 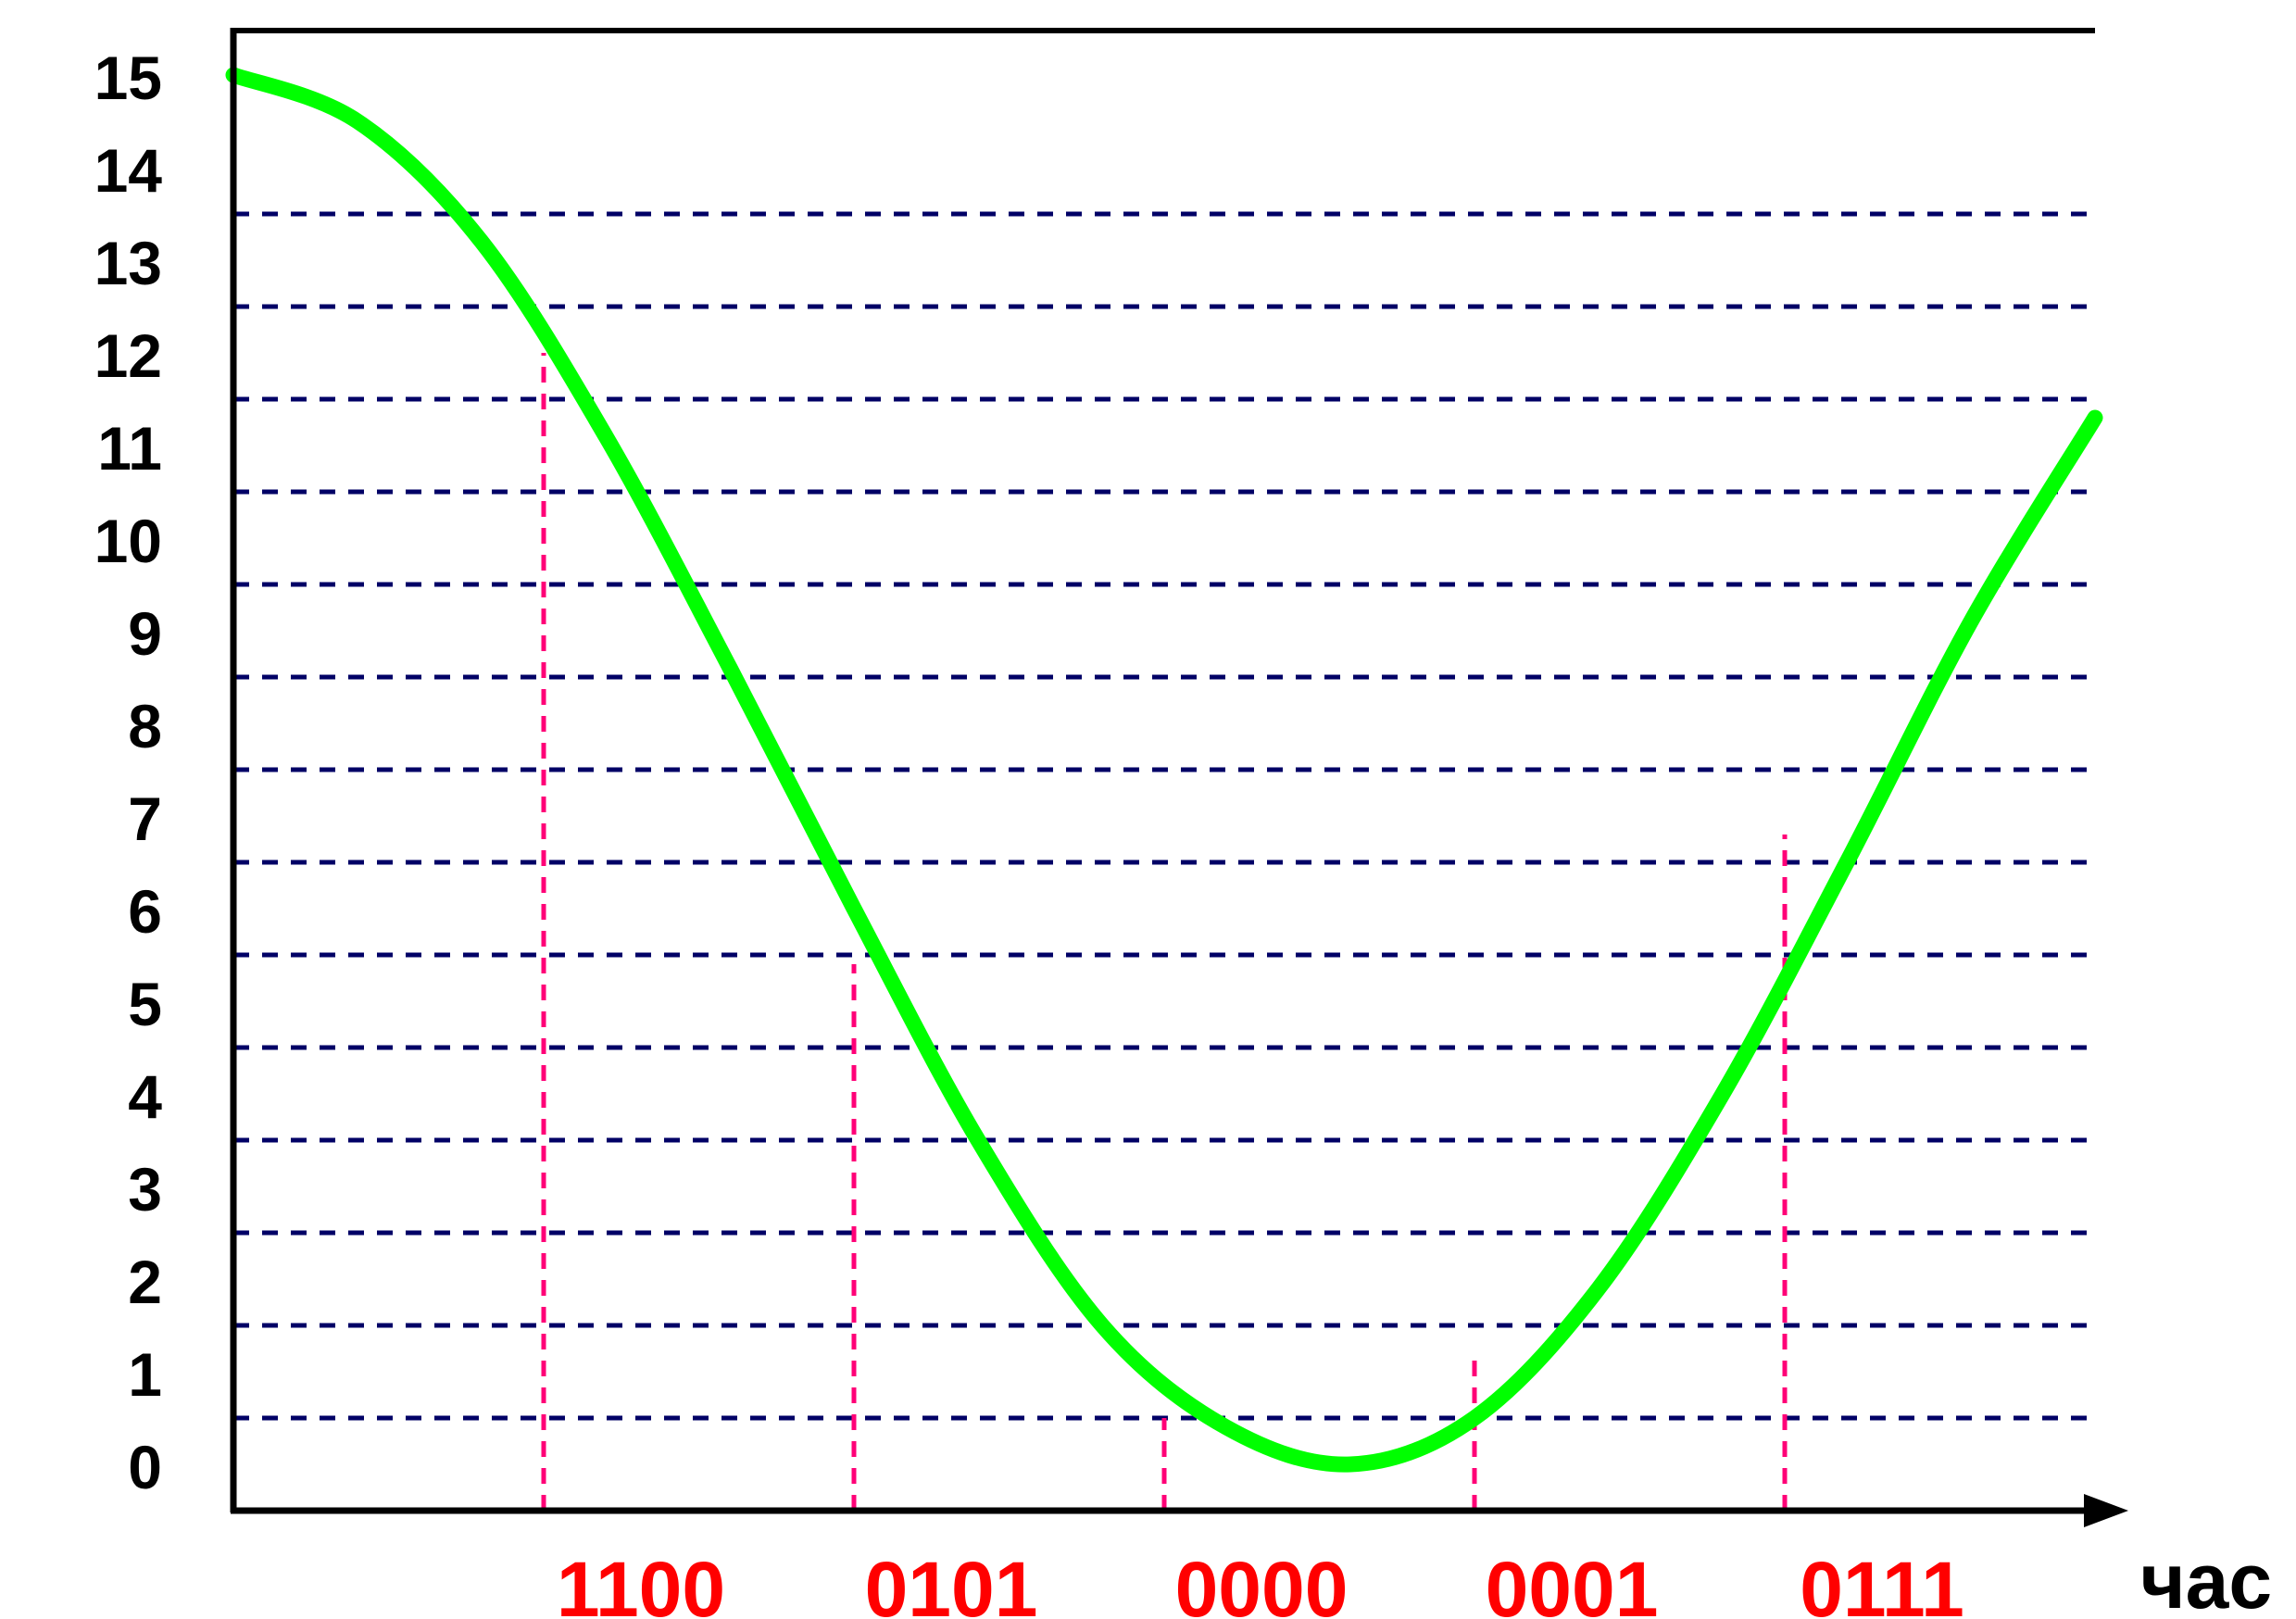 What do you see at coordinates (145, 1467) in the screenshot?
I see `y-tick-label: 0` at bounding box center [145, 1467].